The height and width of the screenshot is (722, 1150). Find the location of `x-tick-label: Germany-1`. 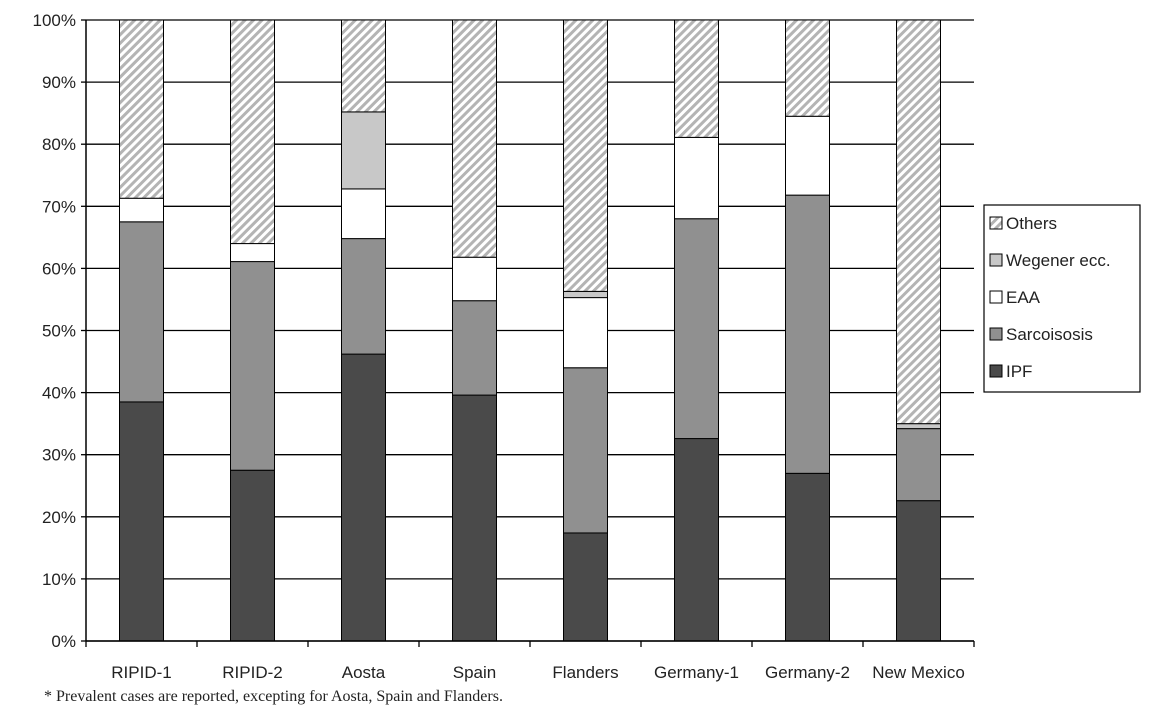

x-tick-label: Germany-1 is located at coordinates (696, 672).